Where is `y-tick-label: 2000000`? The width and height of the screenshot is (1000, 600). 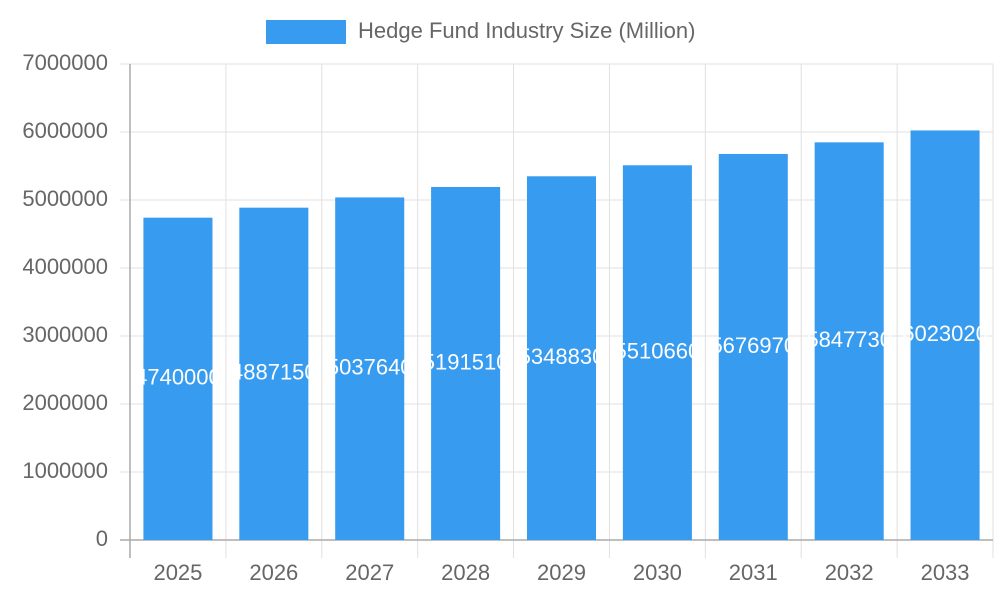
y-tick-label: 2000000 is located at coordinates (65, 402).